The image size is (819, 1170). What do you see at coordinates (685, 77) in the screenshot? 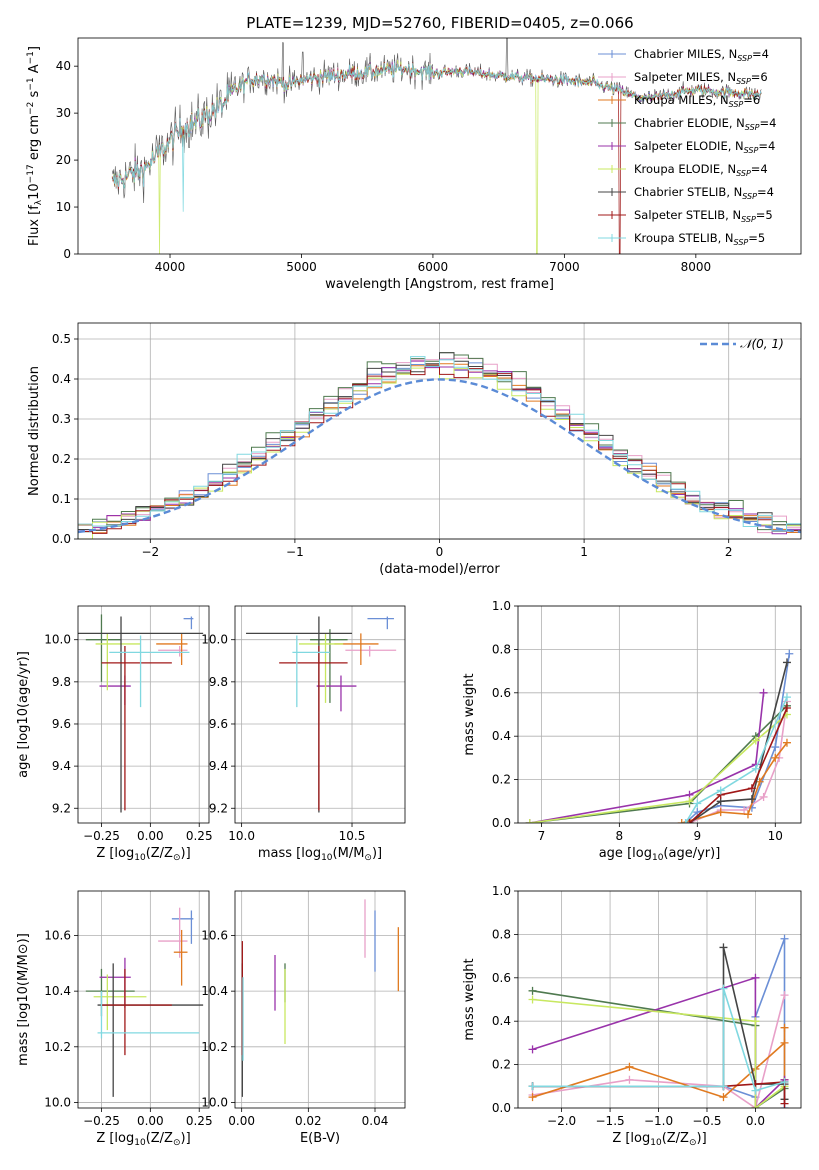
I see `legend-label-main: Salpeter MILES, N` at bounding box center [685, 77].